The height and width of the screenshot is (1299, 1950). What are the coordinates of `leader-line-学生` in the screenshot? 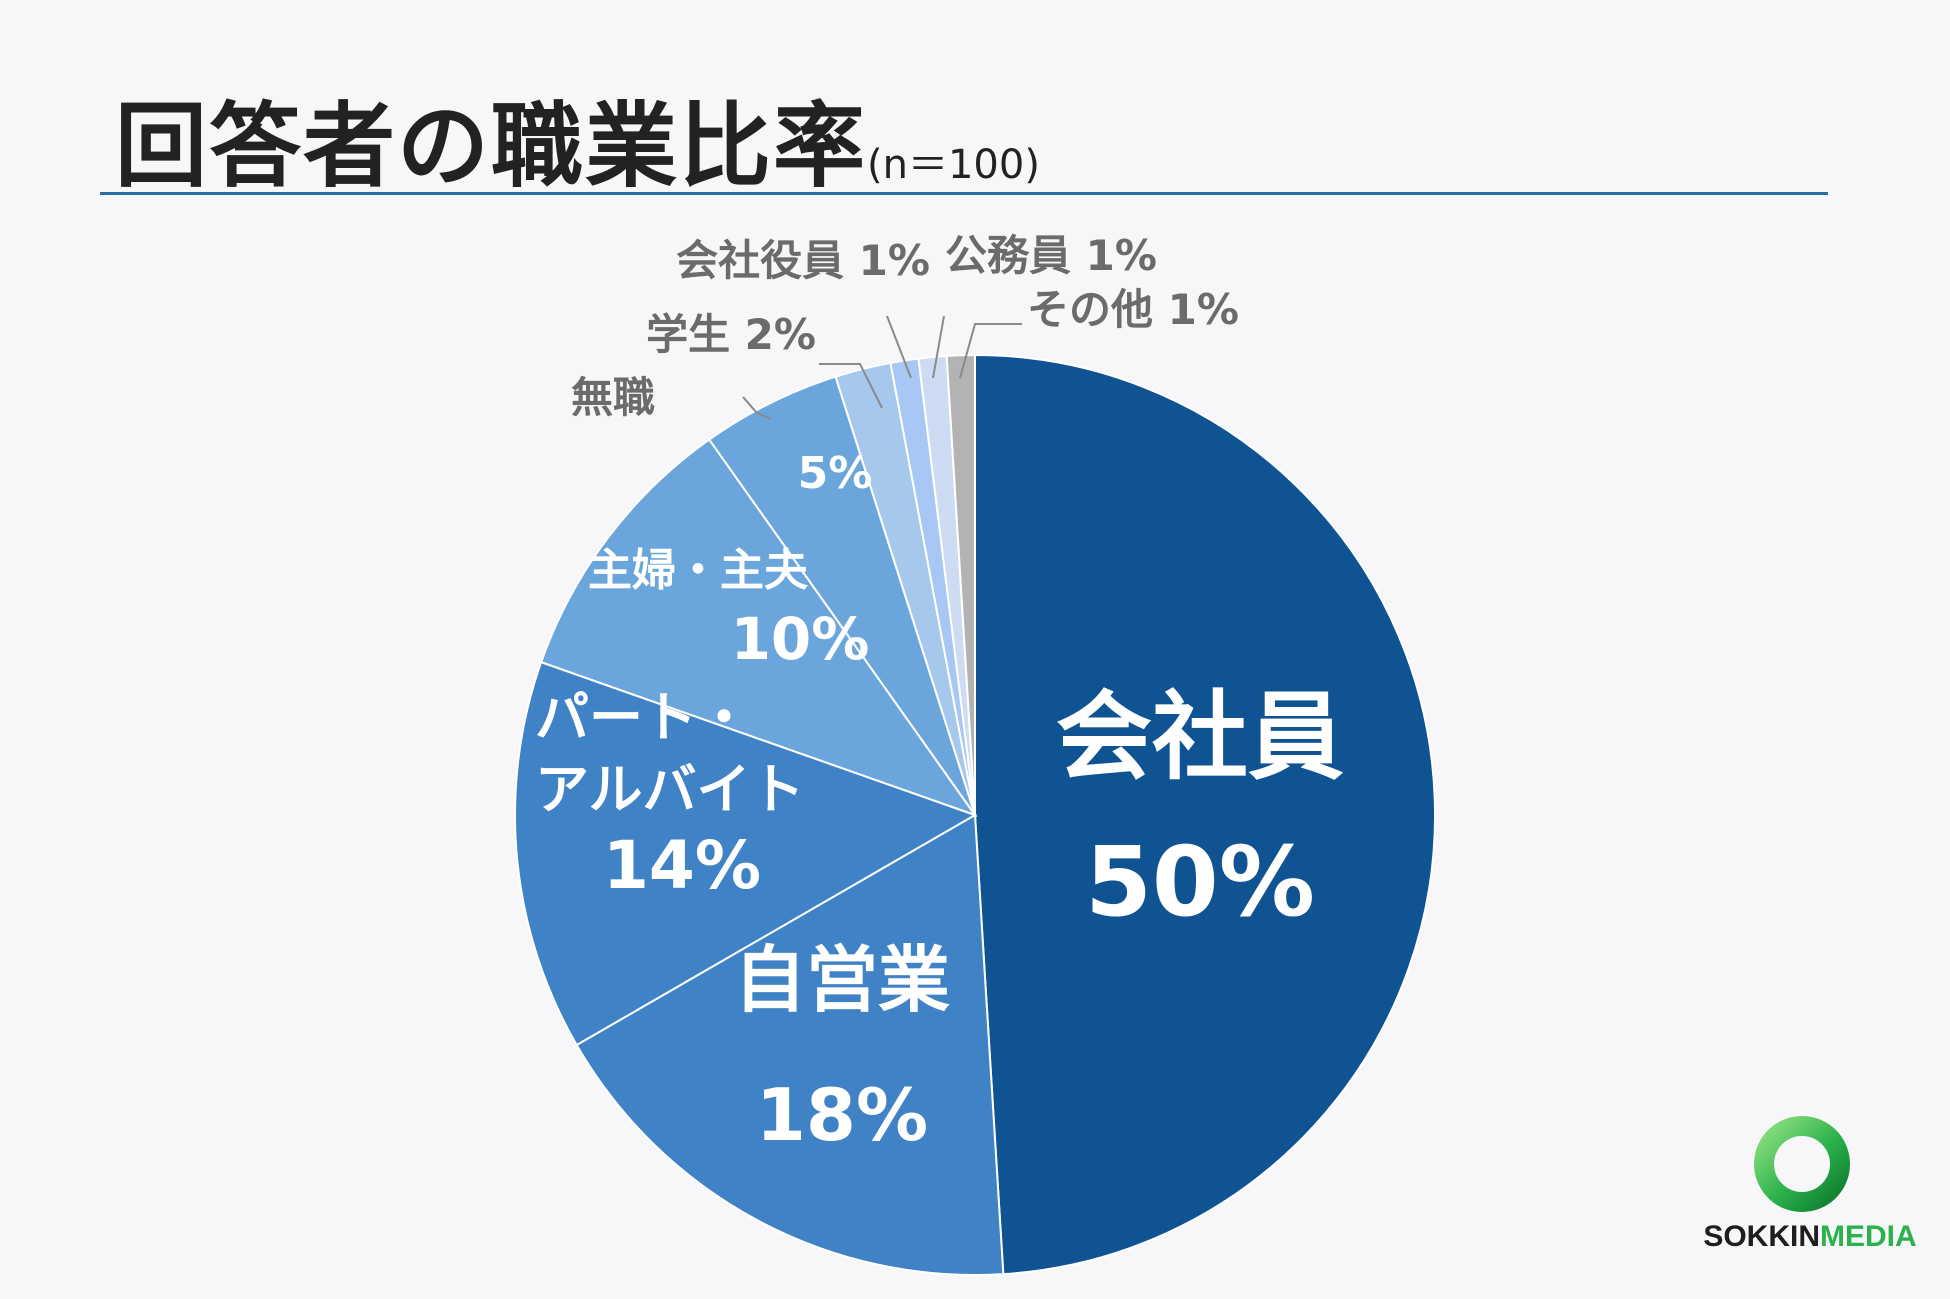 It's located at (851, 386).